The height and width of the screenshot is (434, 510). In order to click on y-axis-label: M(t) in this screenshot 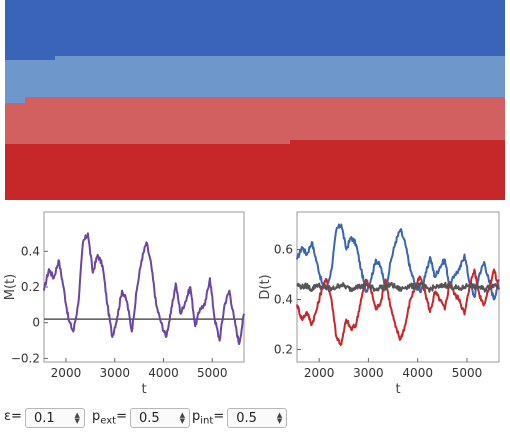, I will do `click(10, 287)`.